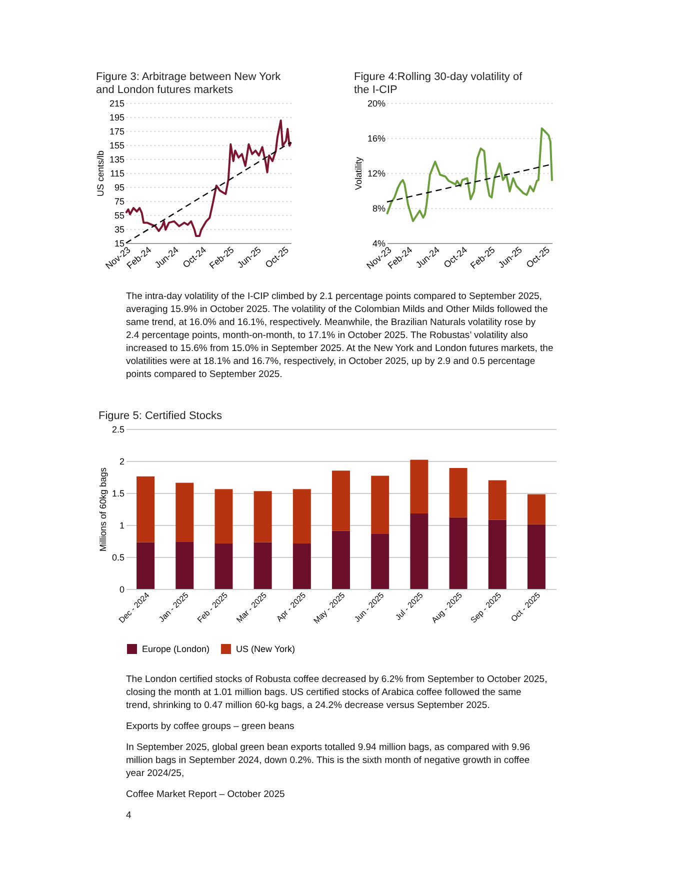  I want to click on y-tick-label: 75, so click(119, 201).